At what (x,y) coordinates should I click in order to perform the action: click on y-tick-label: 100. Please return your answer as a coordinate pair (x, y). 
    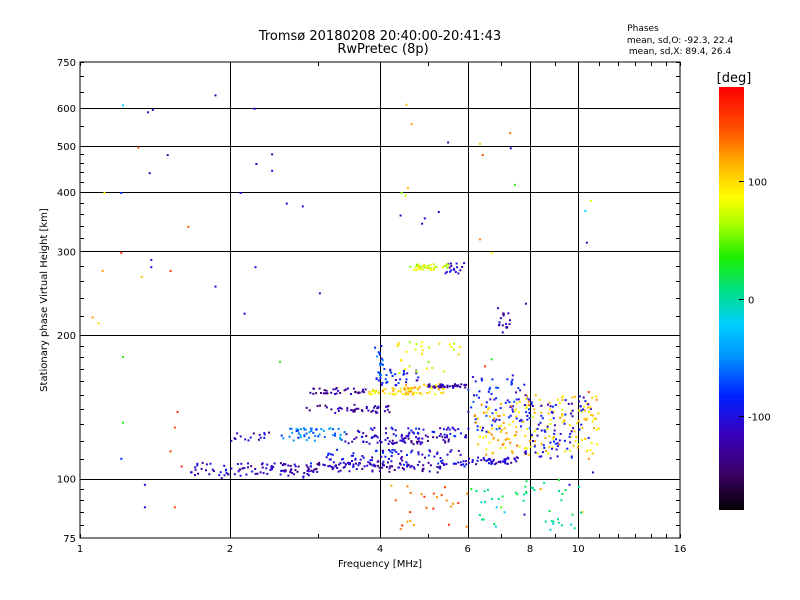
    Looking at the image, I should click on (66, 480).